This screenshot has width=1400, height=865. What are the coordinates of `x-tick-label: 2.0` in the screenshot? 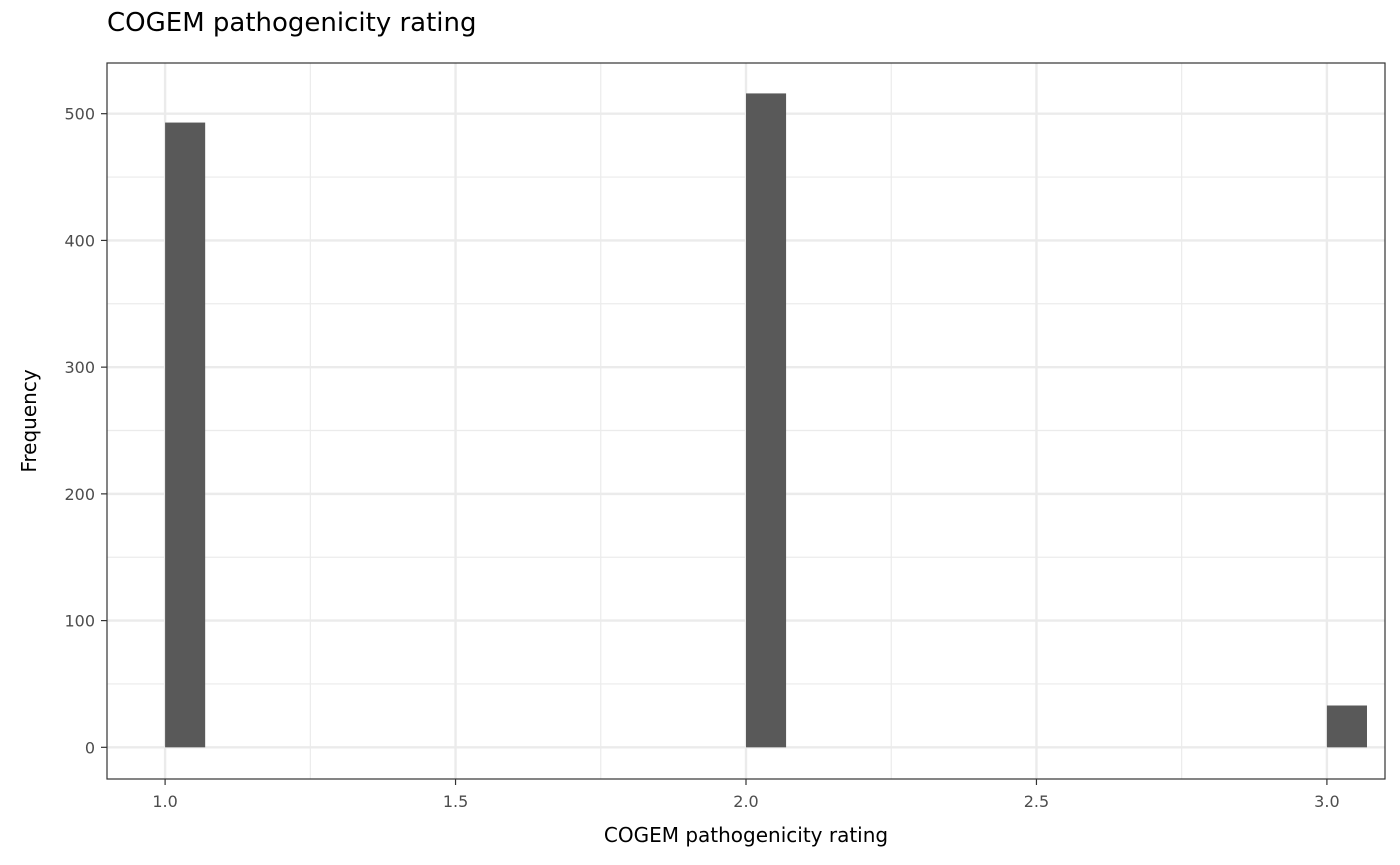 It's located at (745, 801).